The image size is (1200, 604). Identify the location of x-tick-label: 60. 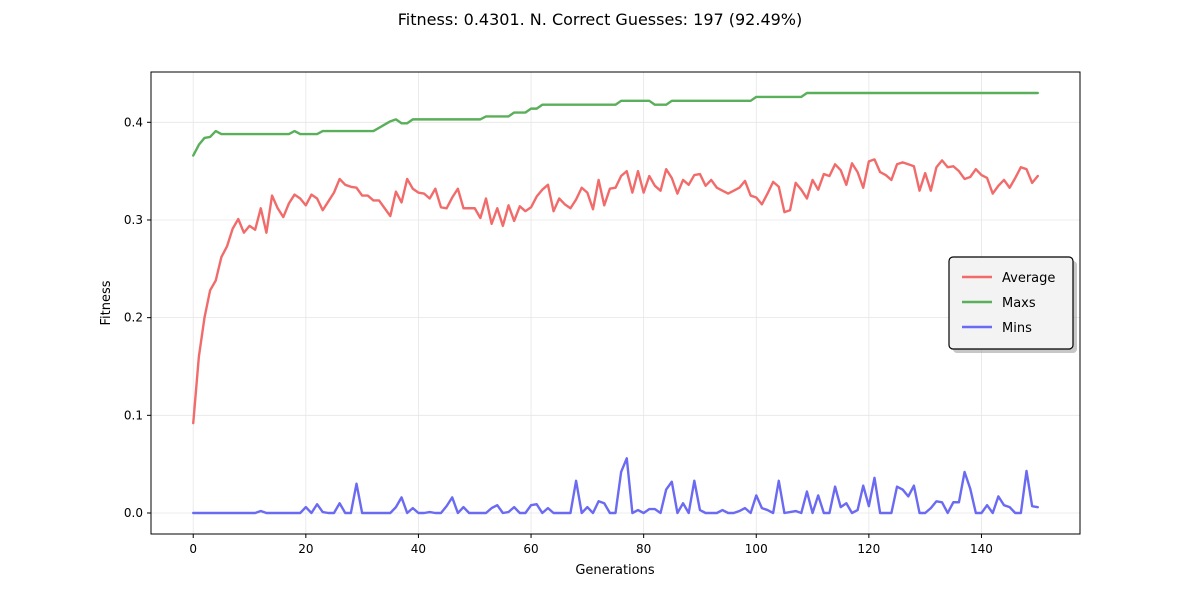
(530, 549).